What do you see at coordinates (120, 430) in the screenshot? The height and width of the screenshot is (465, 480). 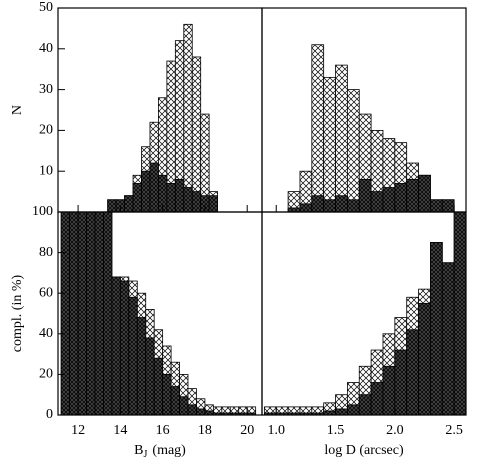 I see `x-tick-label: 14` at bounding box center [120, 430].